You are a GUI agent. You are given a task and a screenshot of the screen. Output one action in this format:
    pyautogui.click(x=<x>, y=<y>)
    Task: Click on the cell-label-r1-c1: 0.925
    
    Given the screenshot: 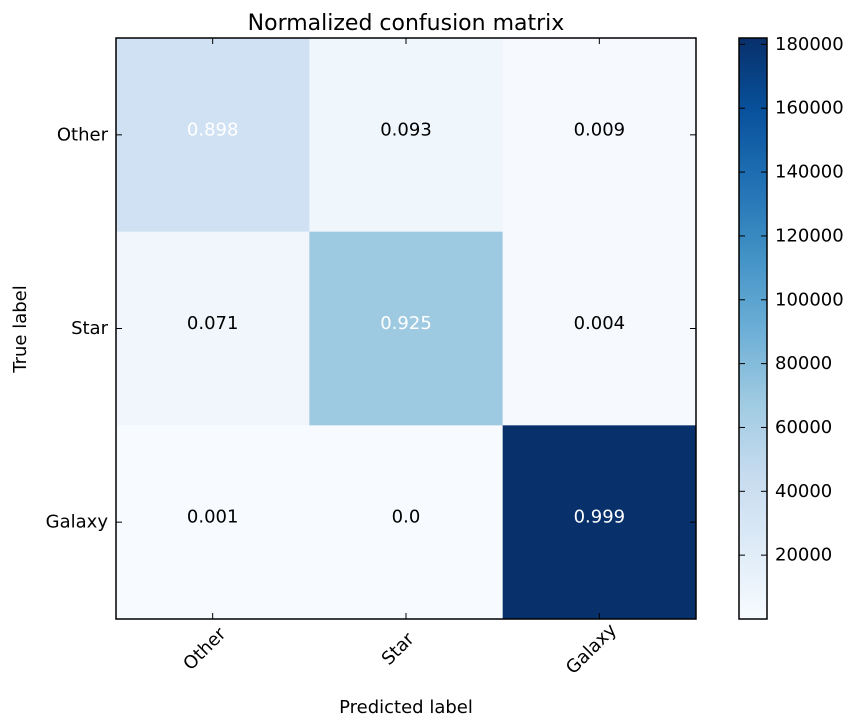 What is the action you would take?
    pyautogui.click(x=406, y=323)
    